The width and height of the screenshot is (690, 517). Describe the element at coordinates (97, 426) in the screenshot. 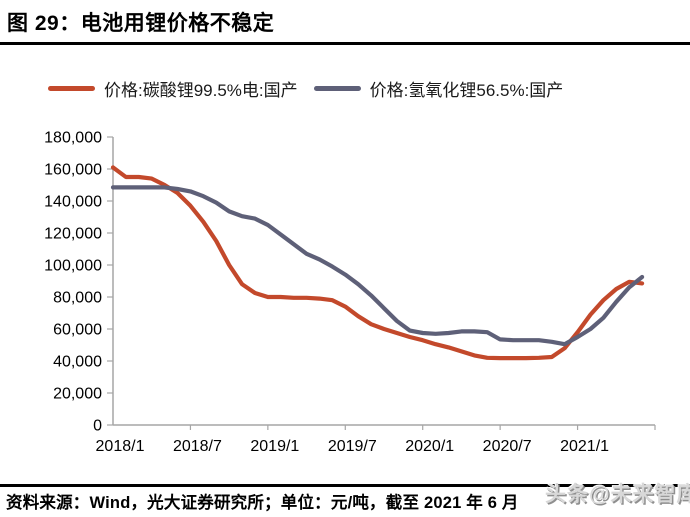

I see `y-tick-label: 0` at that location.